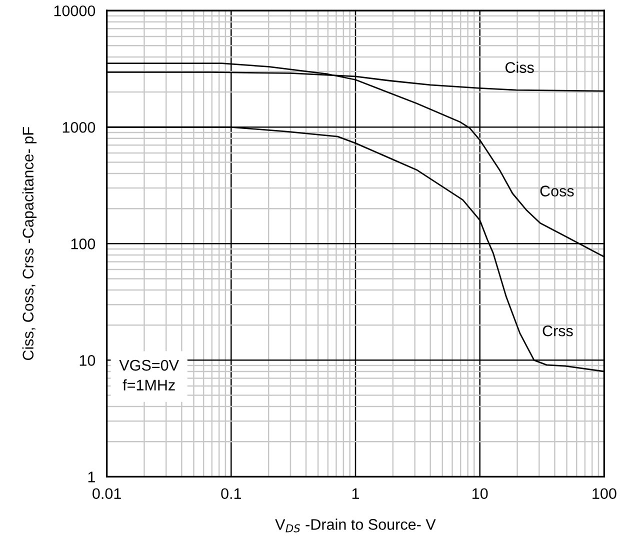 This screenshot has width=632, height=549. Describe the element at coordinates (29, 243) in the screenshot. I see `y-axis-title: Ciss, Coss, Crss -Capacitance- pF` at that location.